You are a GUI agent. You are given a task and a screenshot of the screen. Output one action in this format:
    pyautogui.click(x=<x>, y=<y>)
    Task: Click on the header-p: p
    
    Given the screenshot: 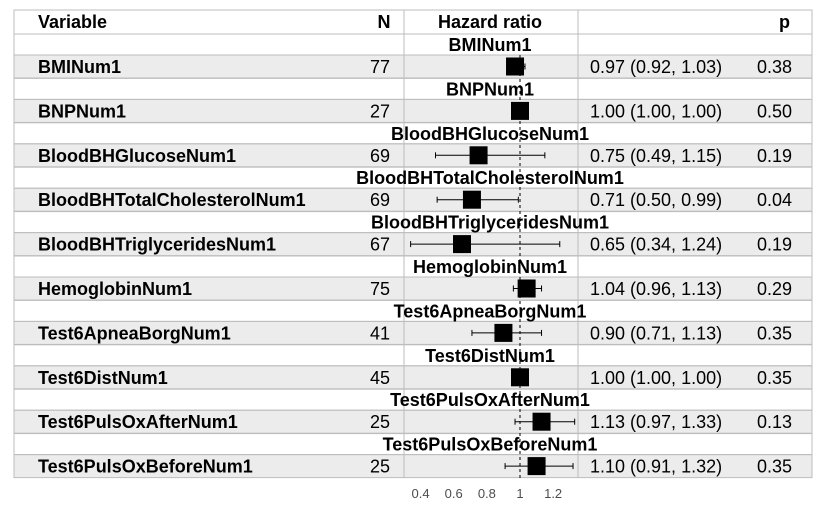 What is the action you would take?
    pyautogui.click(x=784, y=22)
    